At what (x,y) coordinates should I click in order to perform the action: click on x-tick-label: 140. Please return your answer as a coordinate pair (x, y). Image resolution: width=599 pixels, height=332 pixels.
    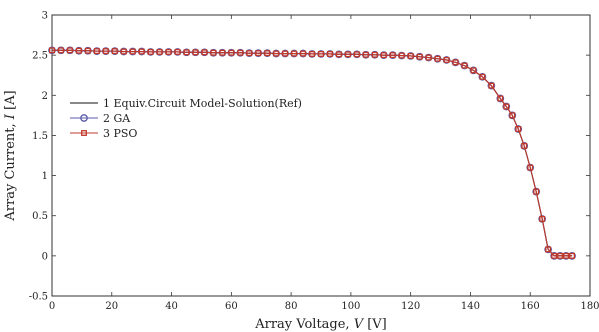
    Looking at the image, I should click on (470, 306).